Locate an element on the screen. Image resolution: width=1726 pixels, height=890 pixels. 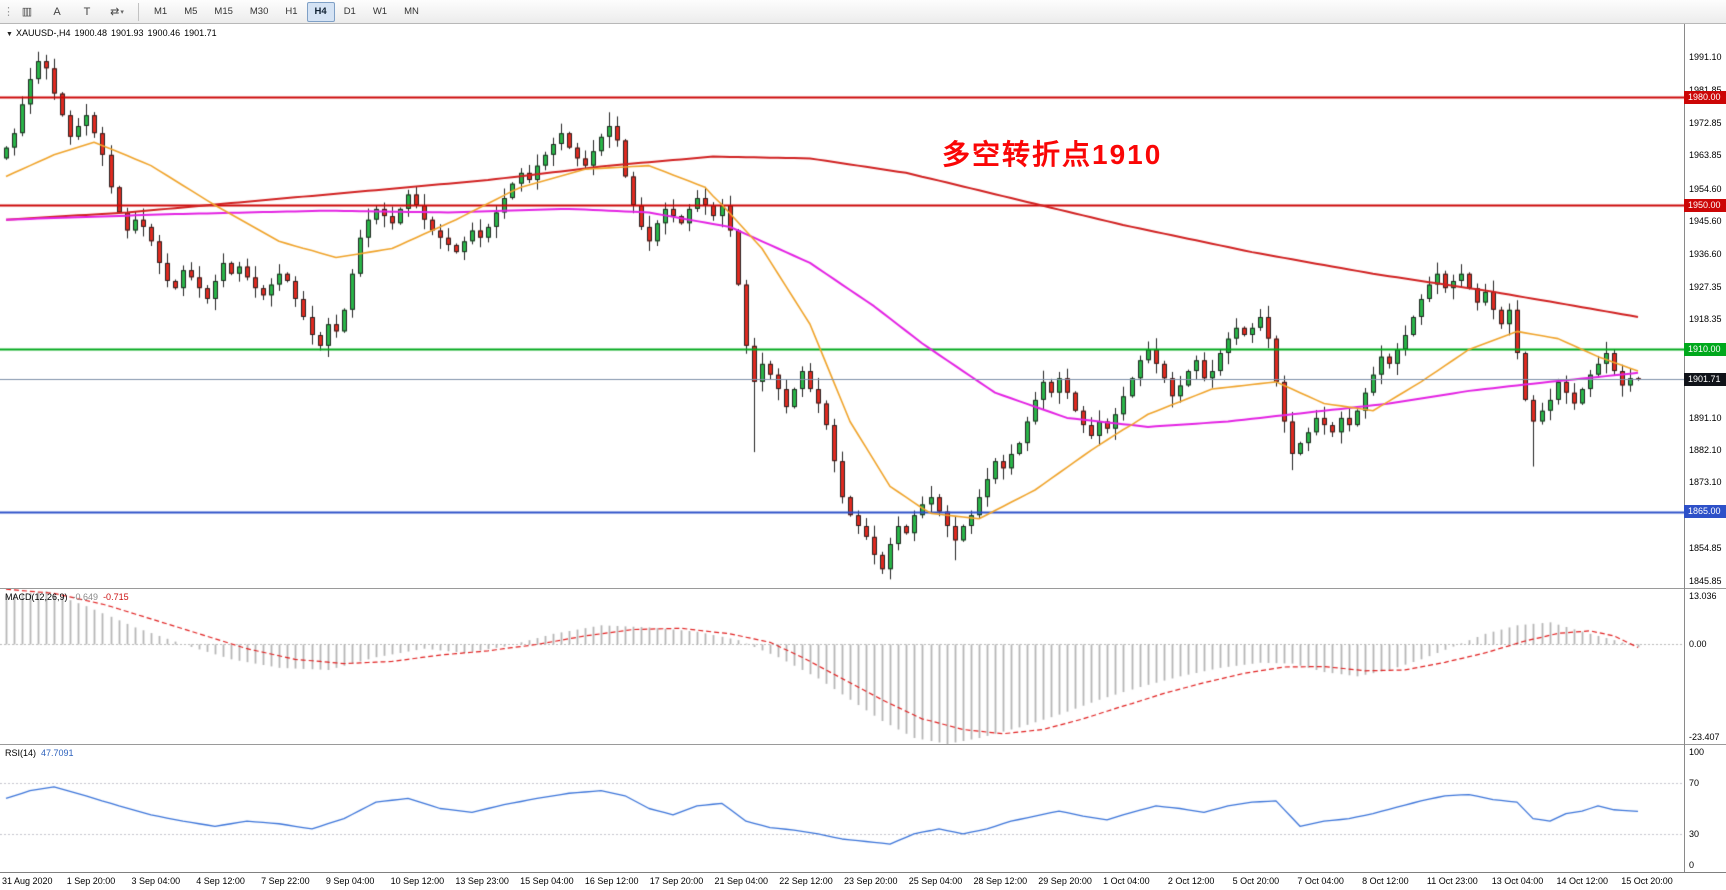
time-axis-label: 22 Sep 12:00 is located at coordinates (806, 881).